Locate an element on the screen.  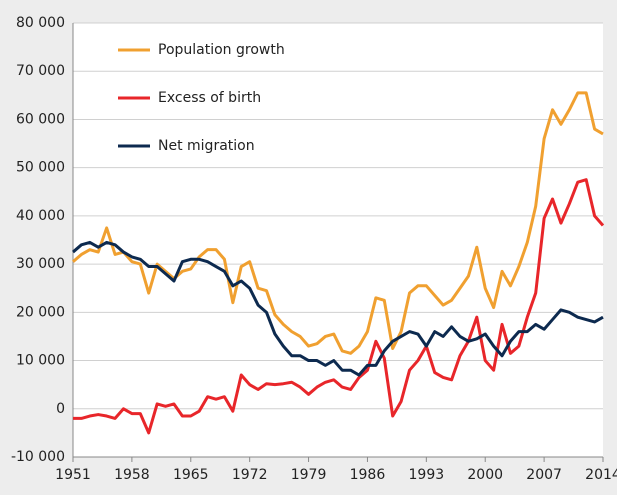
x-tick-label: 1972 is located at coordinates (250, 475).